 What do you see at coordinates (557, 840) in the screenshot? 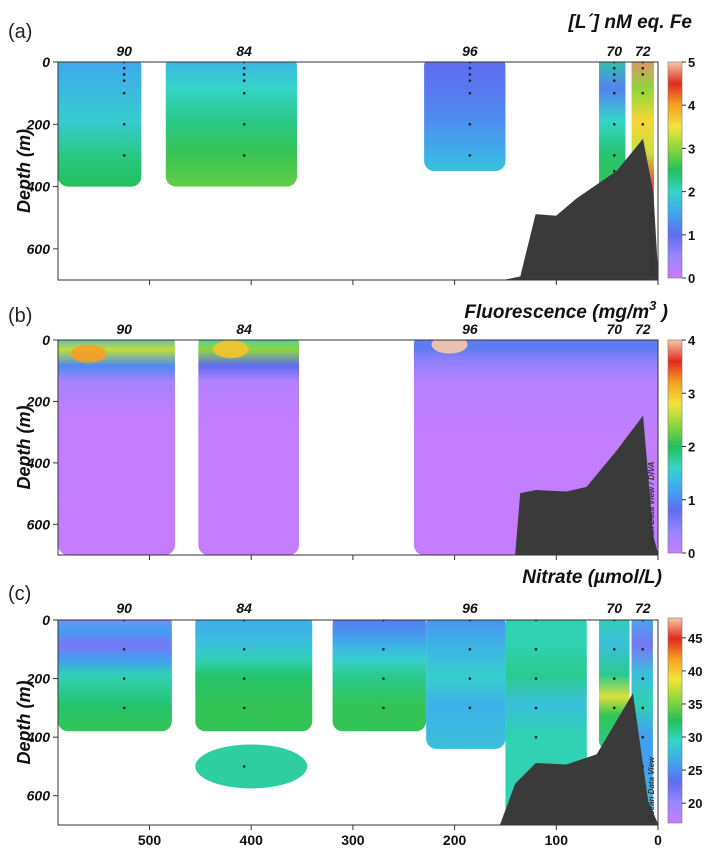
I see `x-tick-label: 100` at bounding box center [557, 840].